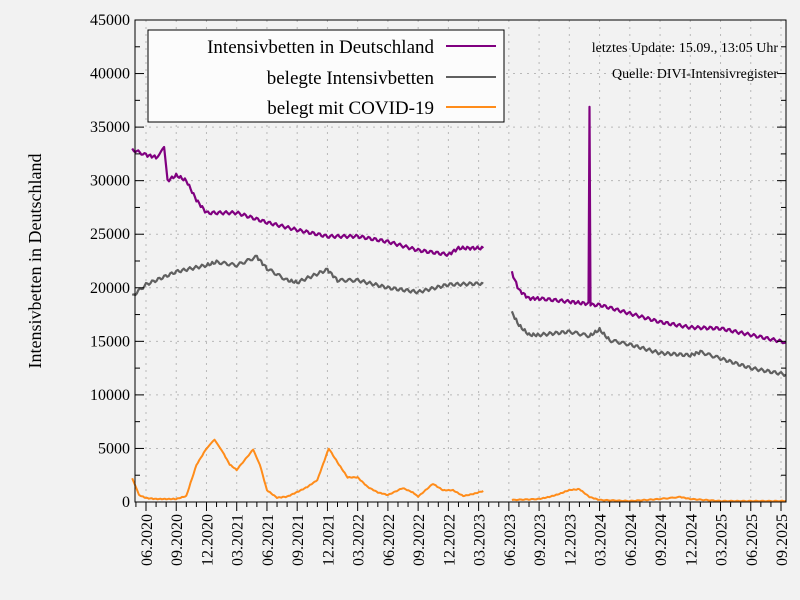  Describe the element at coordinates (110, 74) in the screenshot. I see `y-tick-label: 40000` at that location.